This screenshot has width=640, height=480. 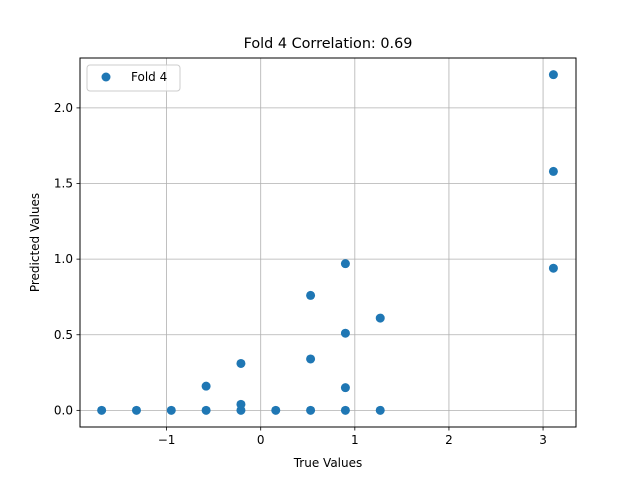 What do you see at coordinates (449, 440) in the screenshot?
I see `x-tick-label: 2` at bounding box center [449, 440].